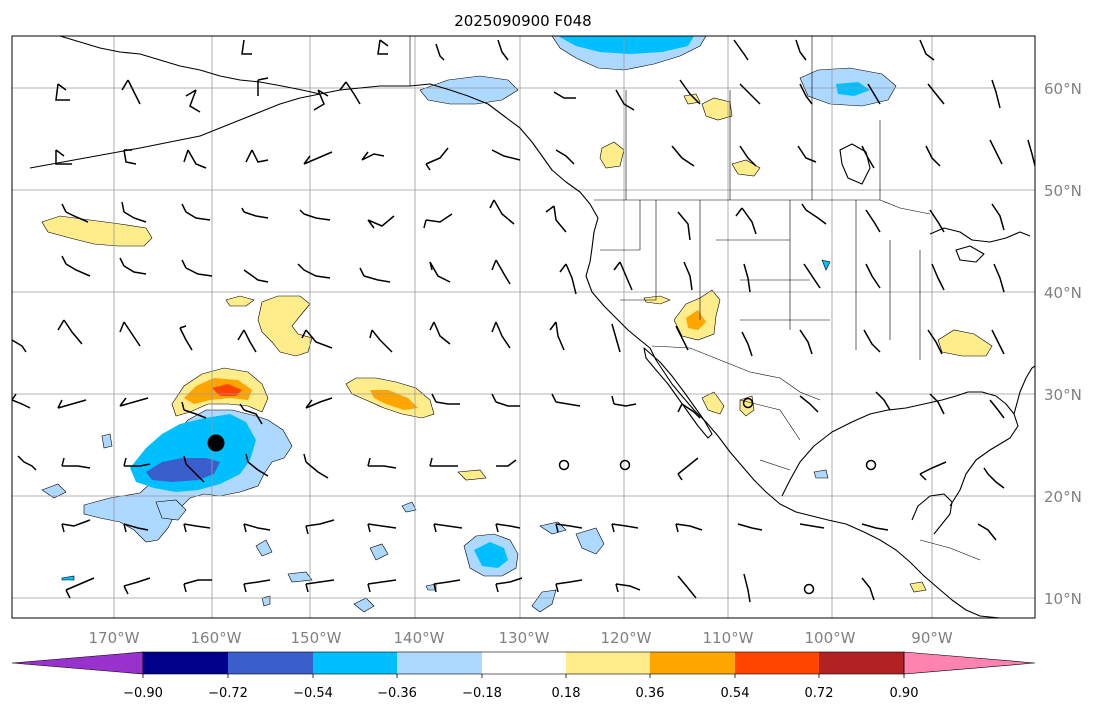 The height and width of the screenshot is (712, 1105). Describe the element at coordinates (932, 514) in the screenshot. I see `coastline-yucatan` at that location.